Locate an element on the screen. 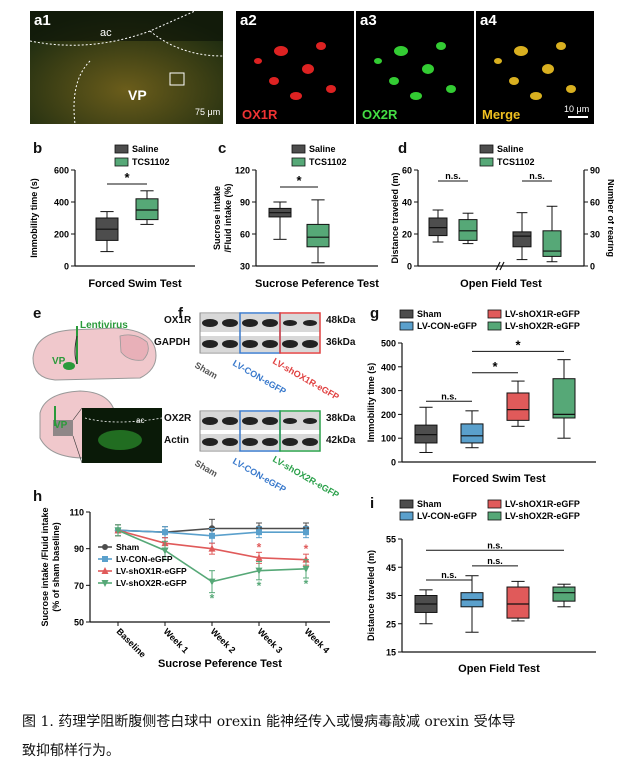 The image size is (624, 771). stain-label-ox2r: OX2R is located at coordinates (380, 114).